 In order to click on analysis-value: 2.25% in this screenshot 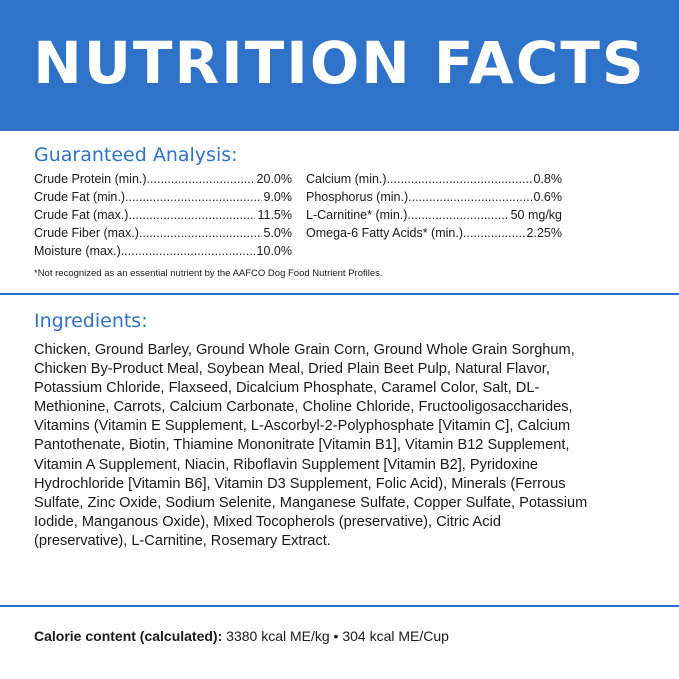, I will do `click(544, 233)`.